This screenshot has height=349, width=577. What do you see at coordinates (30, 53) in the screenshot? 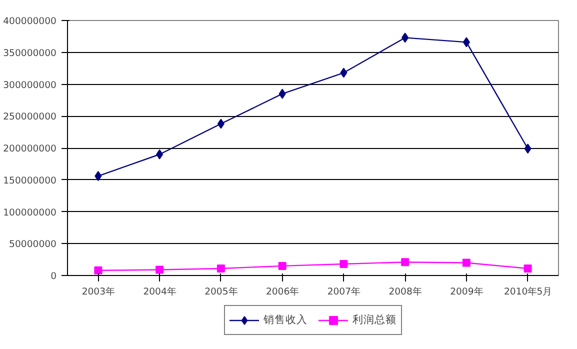
I see `y-tick-label: 350000000` at bounding box center [30, 53].